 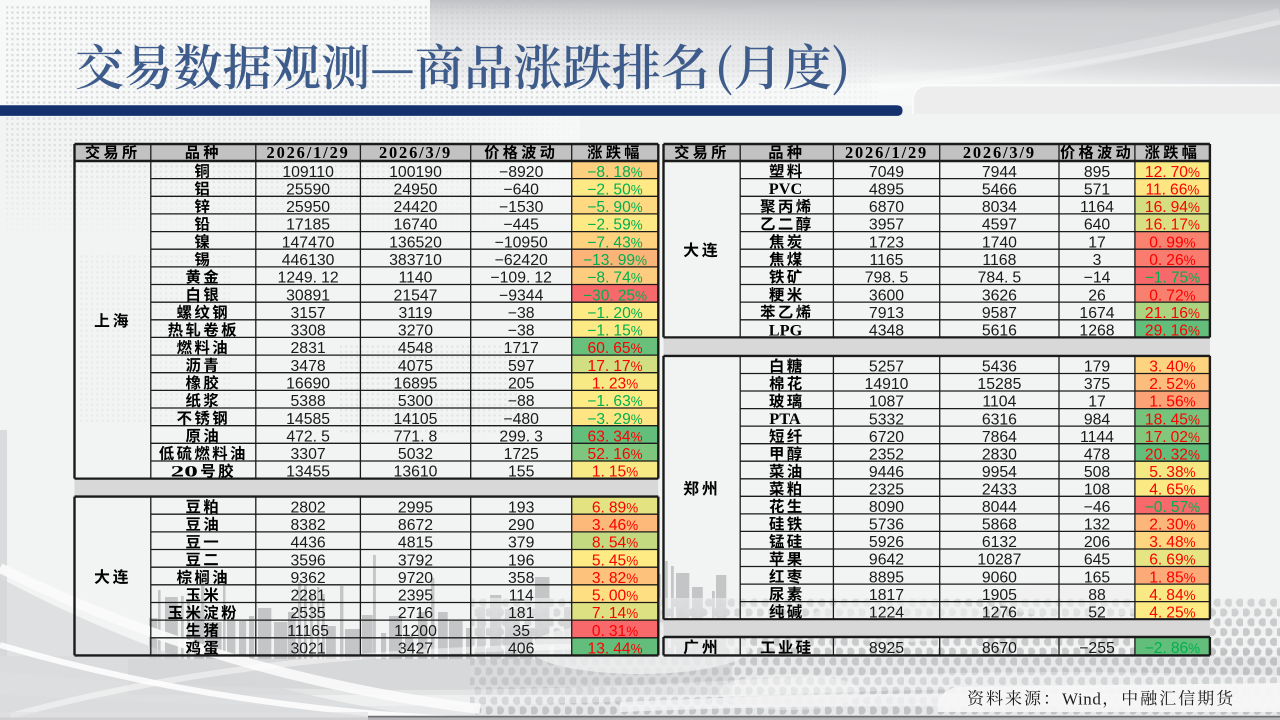 I want to click on svg-text: 2026/1/29, so click(x=886, y=152).